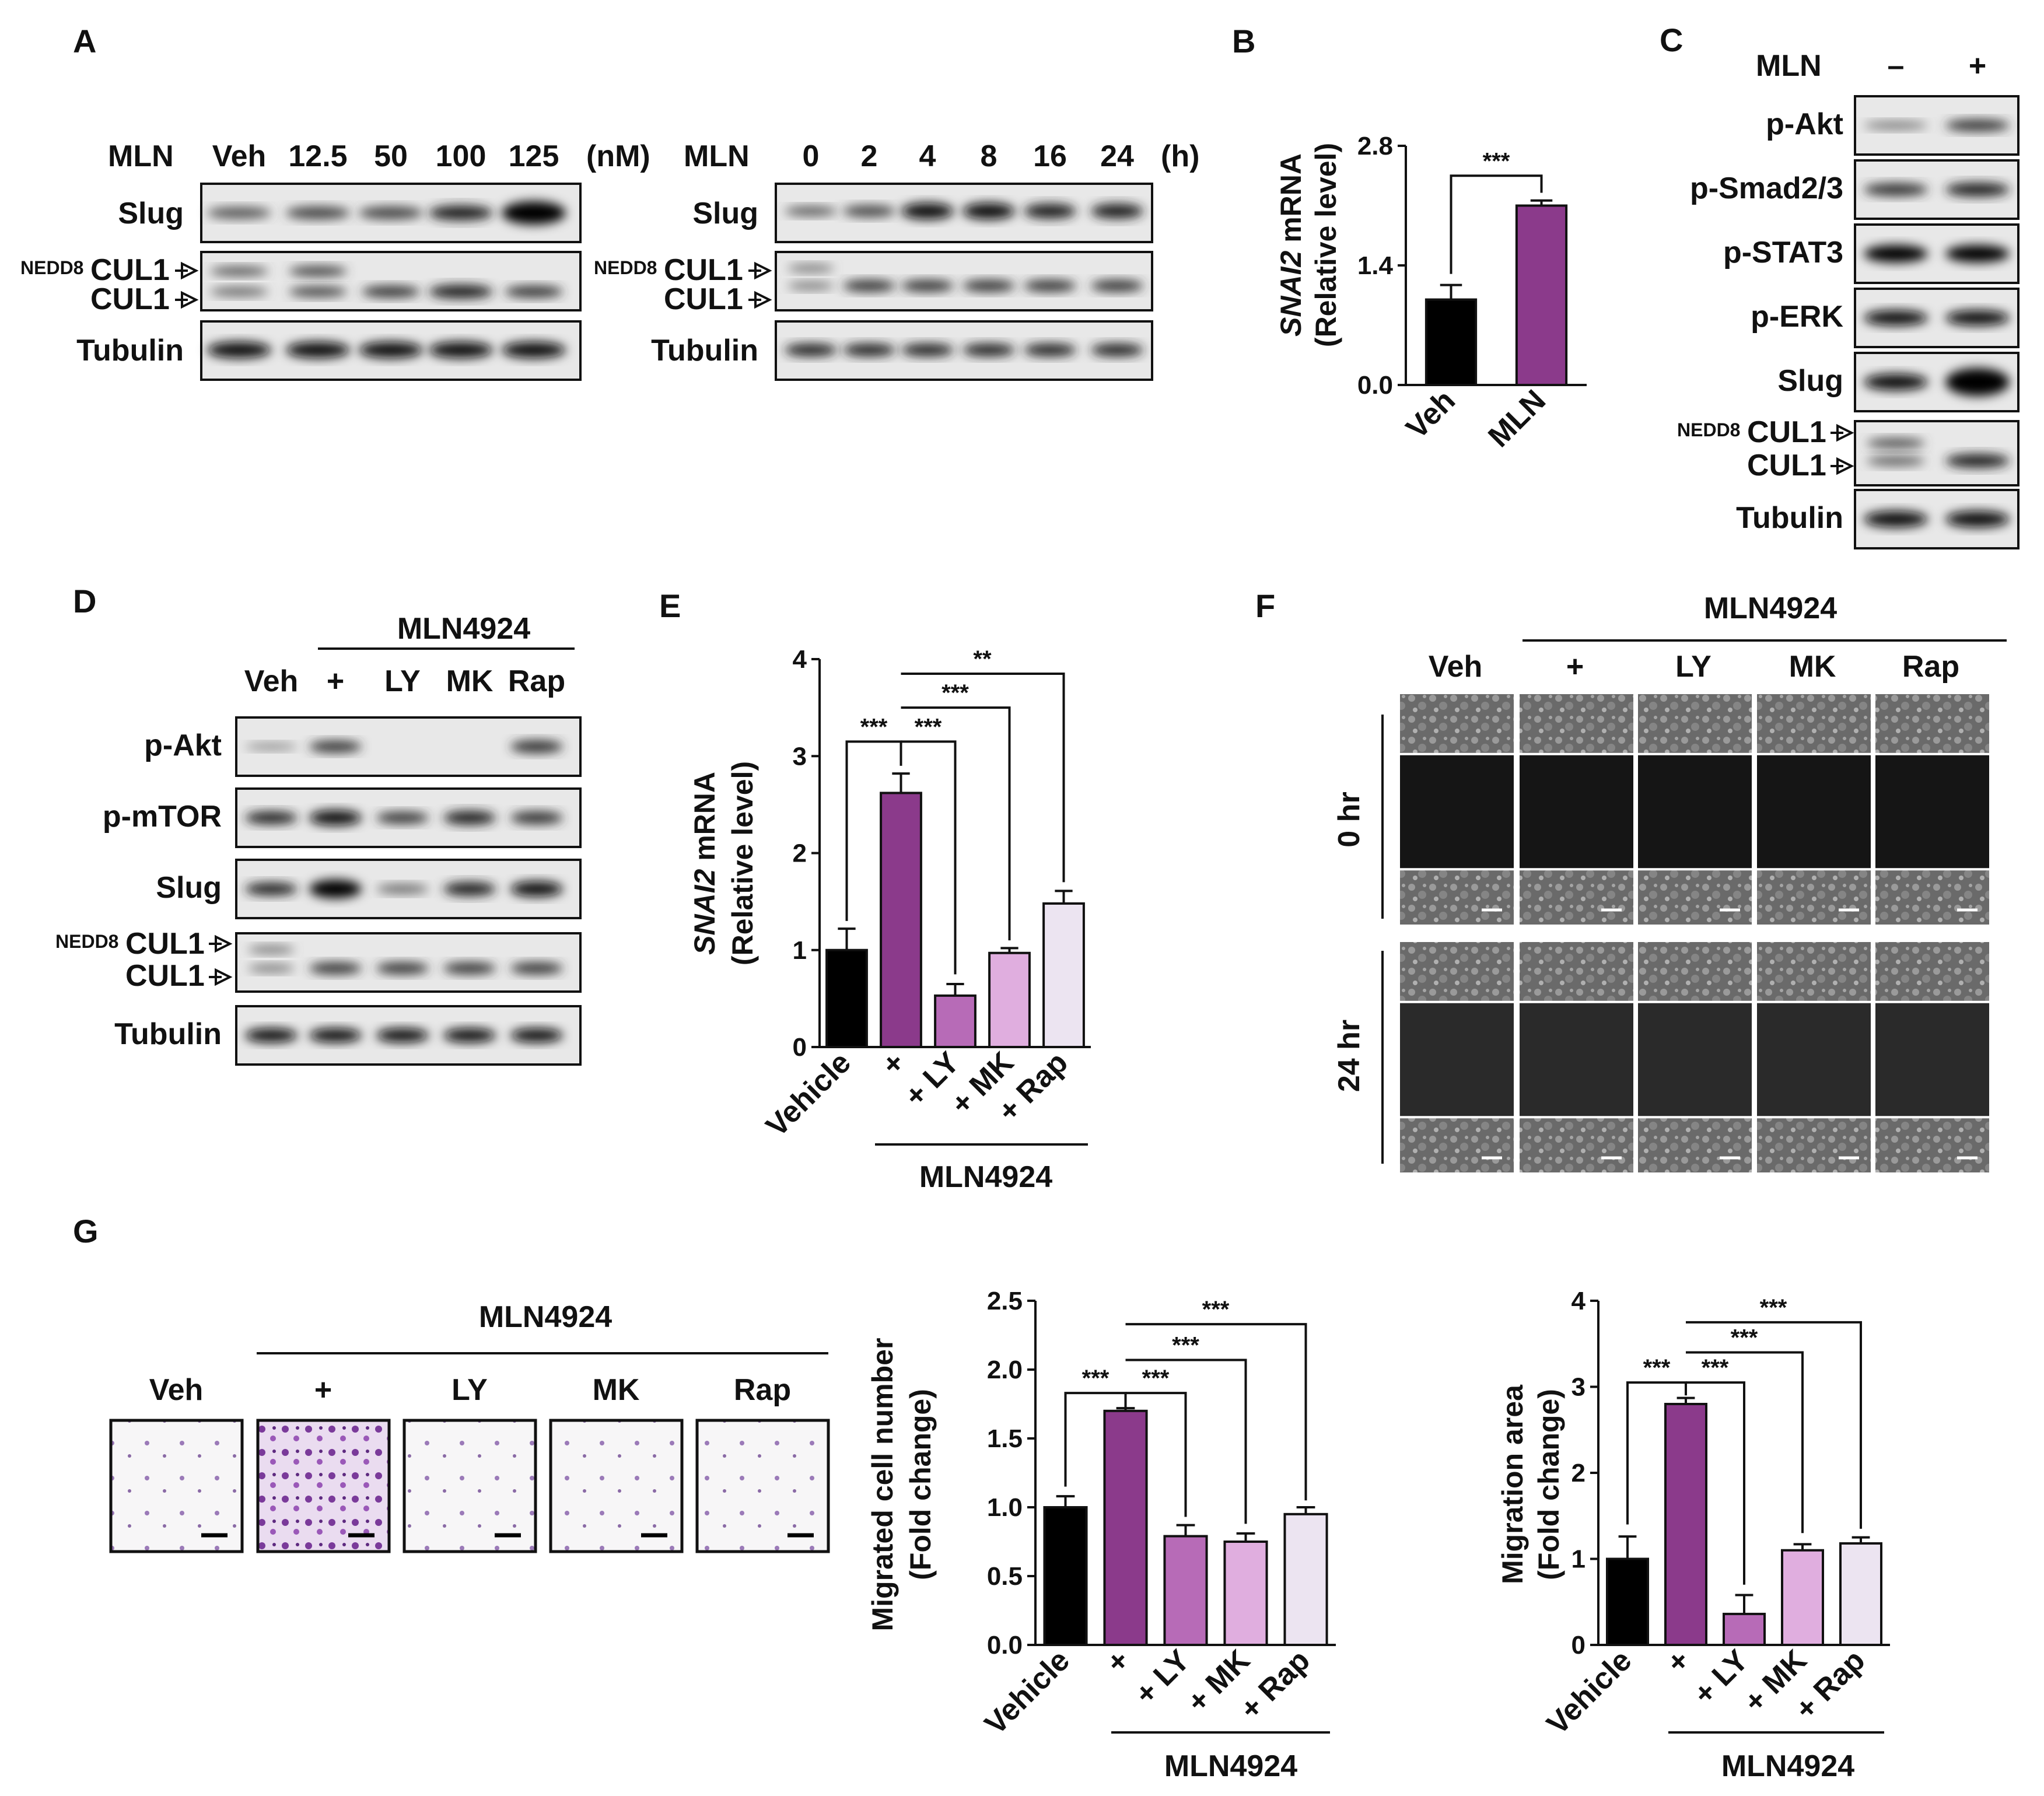 Image resolution: width=2044 pixels, height=1796 pixels. Describe the element at coordinates (670, 605) in the screenshot. I see `panel-label-e: E` at that location.